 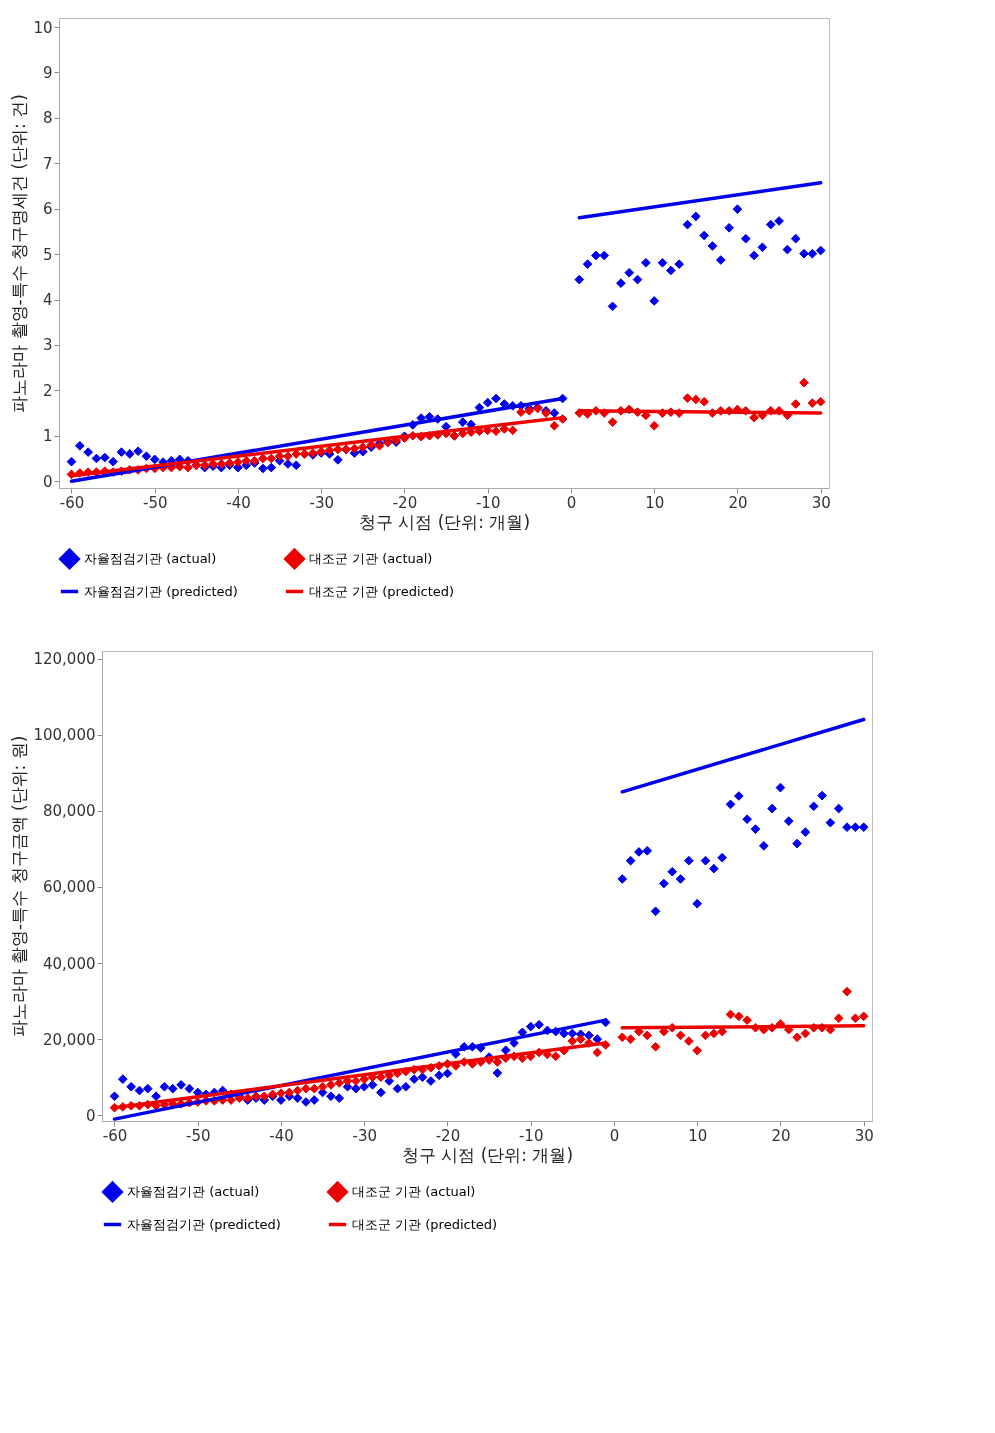 I want to click on y-axis-title: 파노라마 촬영-특수 청구명세건 (단위: 건), so click(x=19, y=253).